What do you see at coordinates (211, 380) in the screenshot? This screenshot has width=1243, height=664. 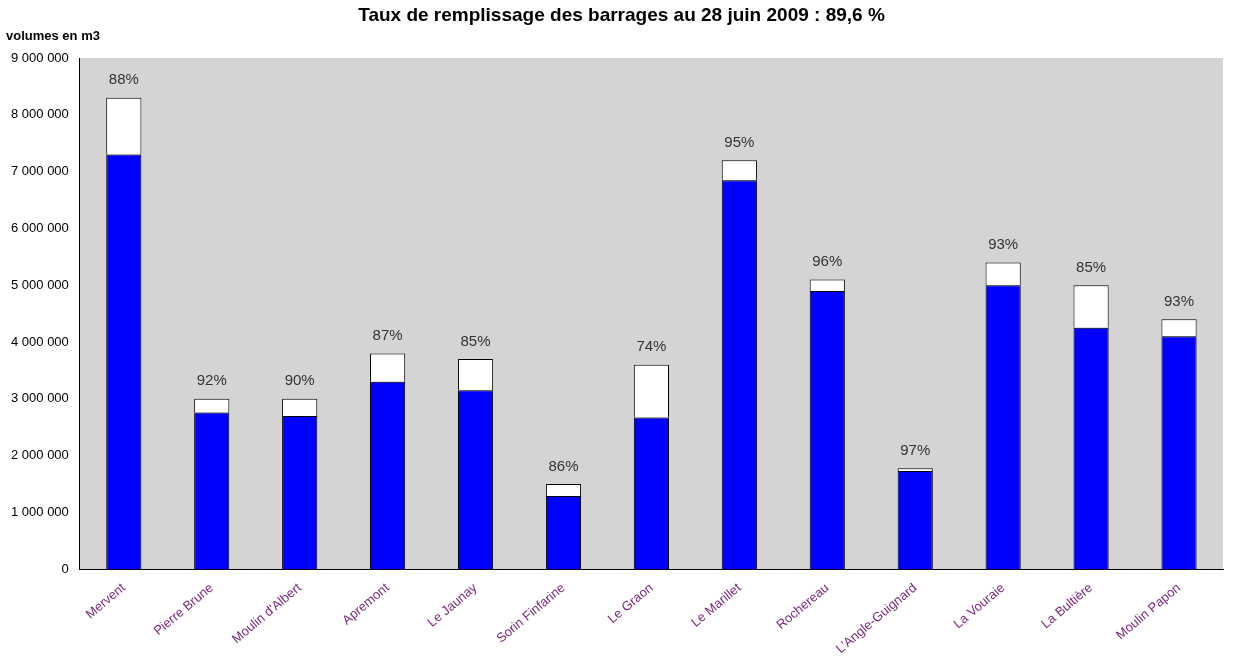 I see `annotation: 92%` at bounding box center [211, 380].